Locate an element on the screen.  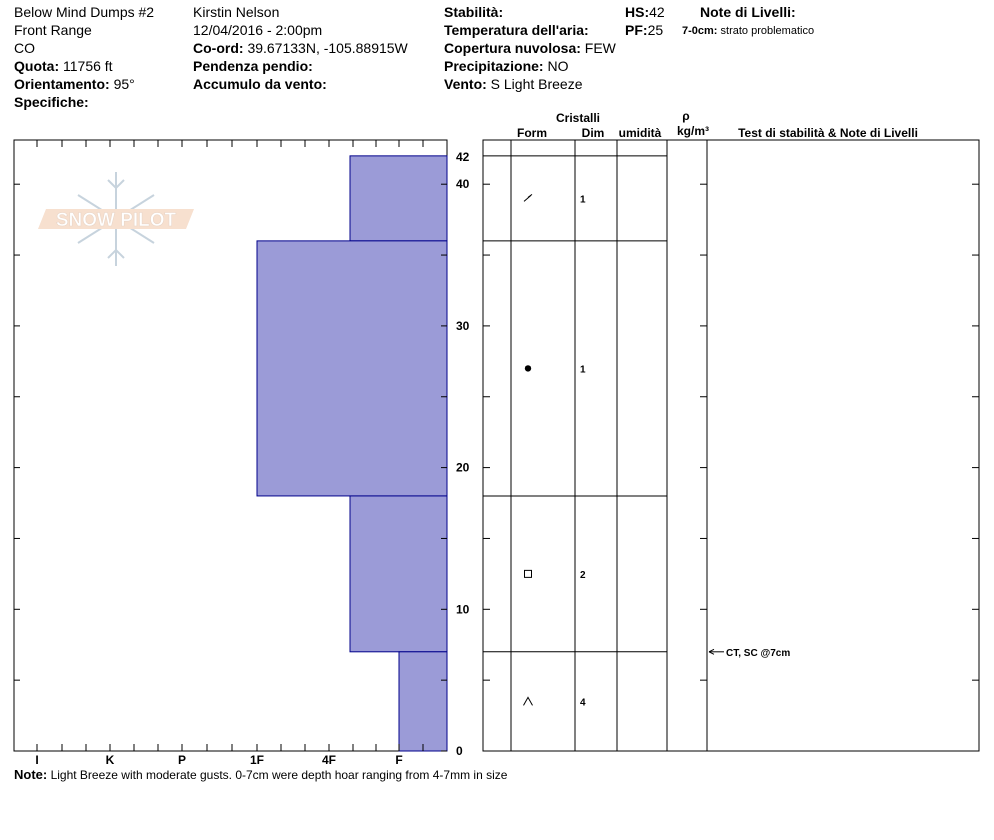
slope-label: Pendenza pendio: is located at coordinates (253, 66).